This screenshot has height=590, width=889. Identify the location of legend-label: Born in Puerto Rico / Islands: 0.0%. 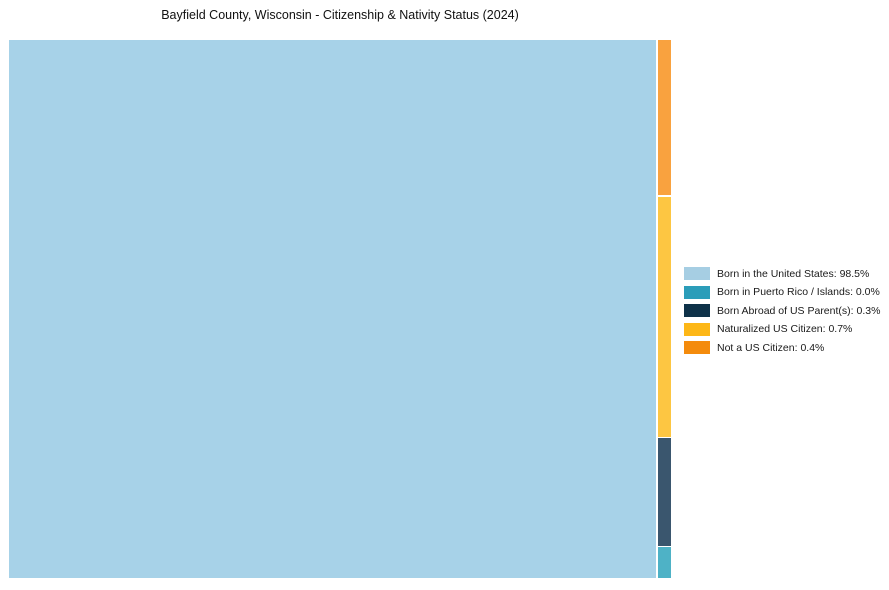
(798, 292).